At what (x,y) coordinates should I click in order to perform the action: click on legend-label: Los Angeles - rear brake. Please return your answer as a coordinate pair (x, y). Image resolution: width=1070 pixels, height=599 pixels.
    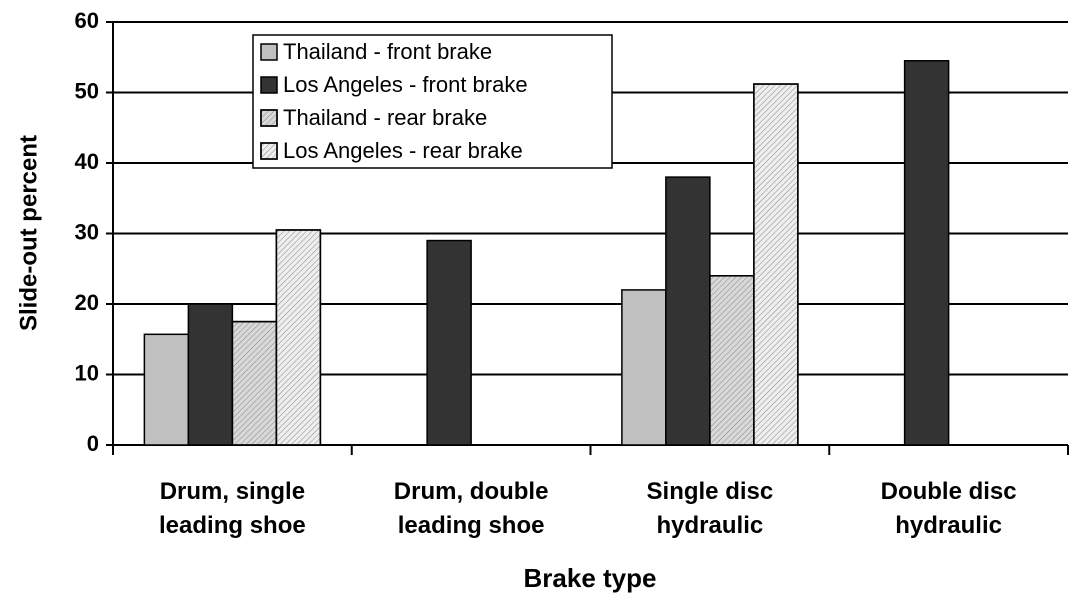
    Looking at the image, I should click on (403, 150).